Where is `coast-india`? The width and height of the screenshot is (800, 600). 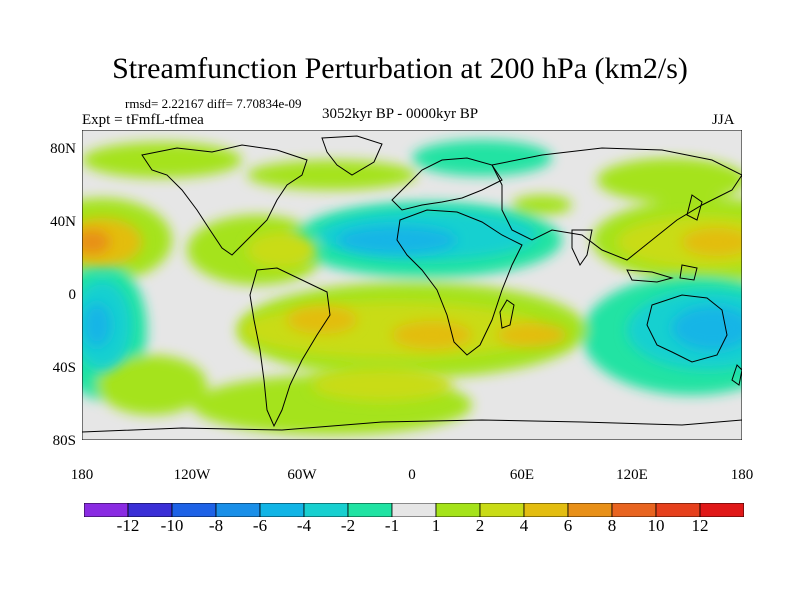
coast-india is located at coordinates (582, 247).